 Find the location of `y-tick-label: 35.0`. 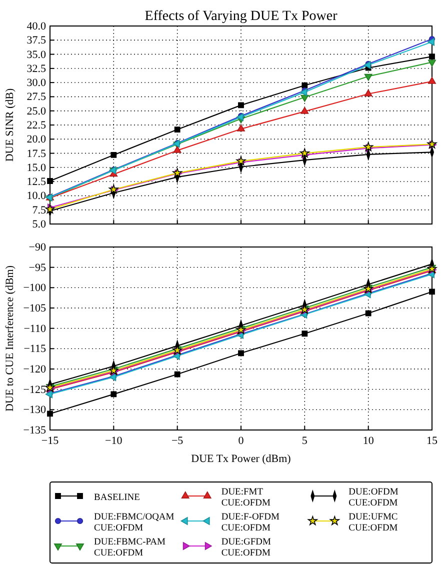

y-tick-label: 35.0 is located at coordinates (36, 54).